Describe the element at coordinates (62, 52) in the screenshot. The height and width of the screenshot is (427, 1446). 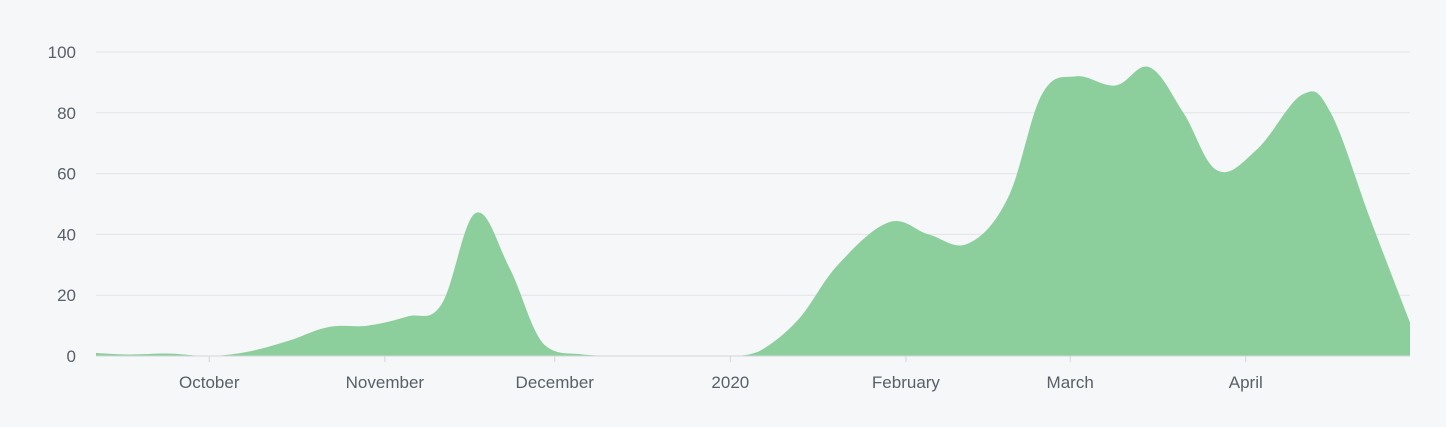
I see `y-tick-label: 100` at that location.